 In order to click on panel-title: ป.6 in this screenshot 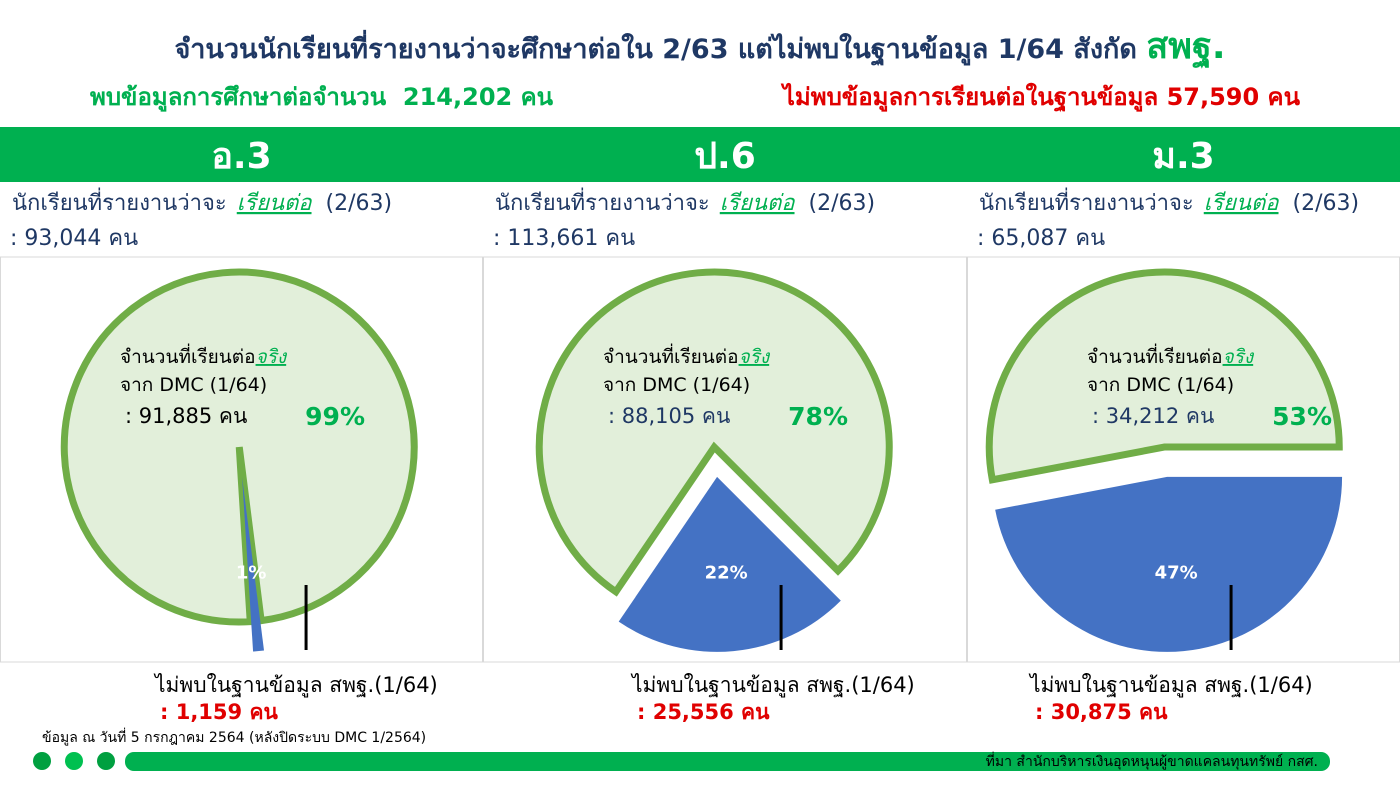, I will do `click(725, 156)`.